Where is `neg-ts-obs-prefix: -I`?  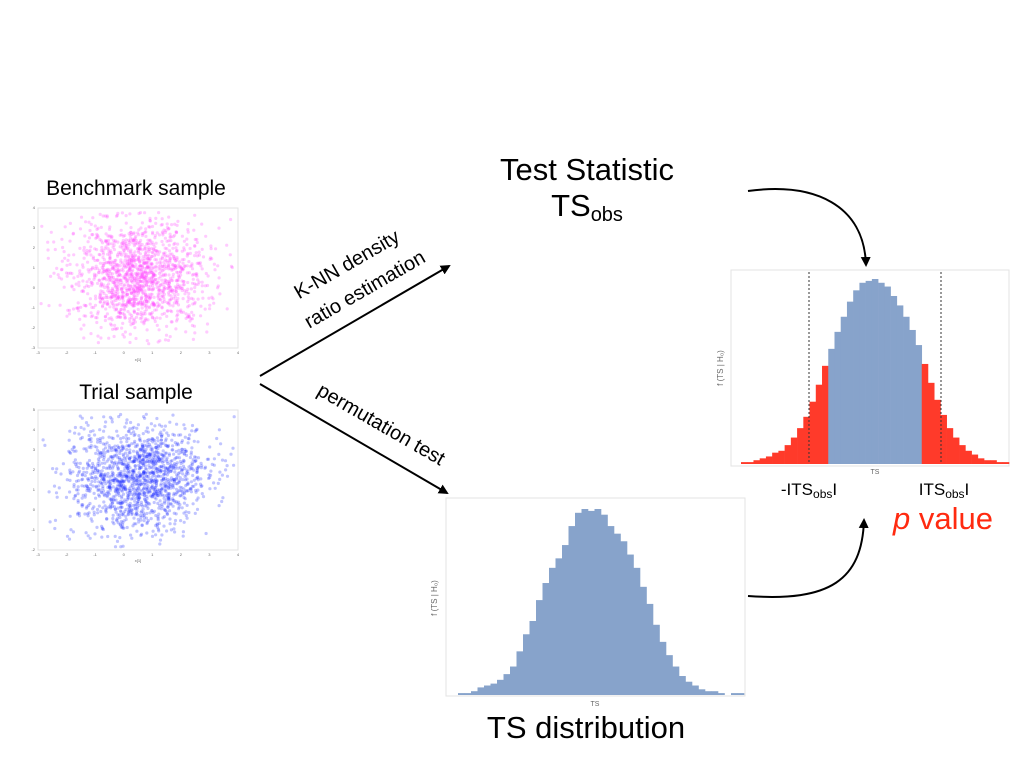
neg-ts-obs-prefix: -I is located at coordinates (786, 489).